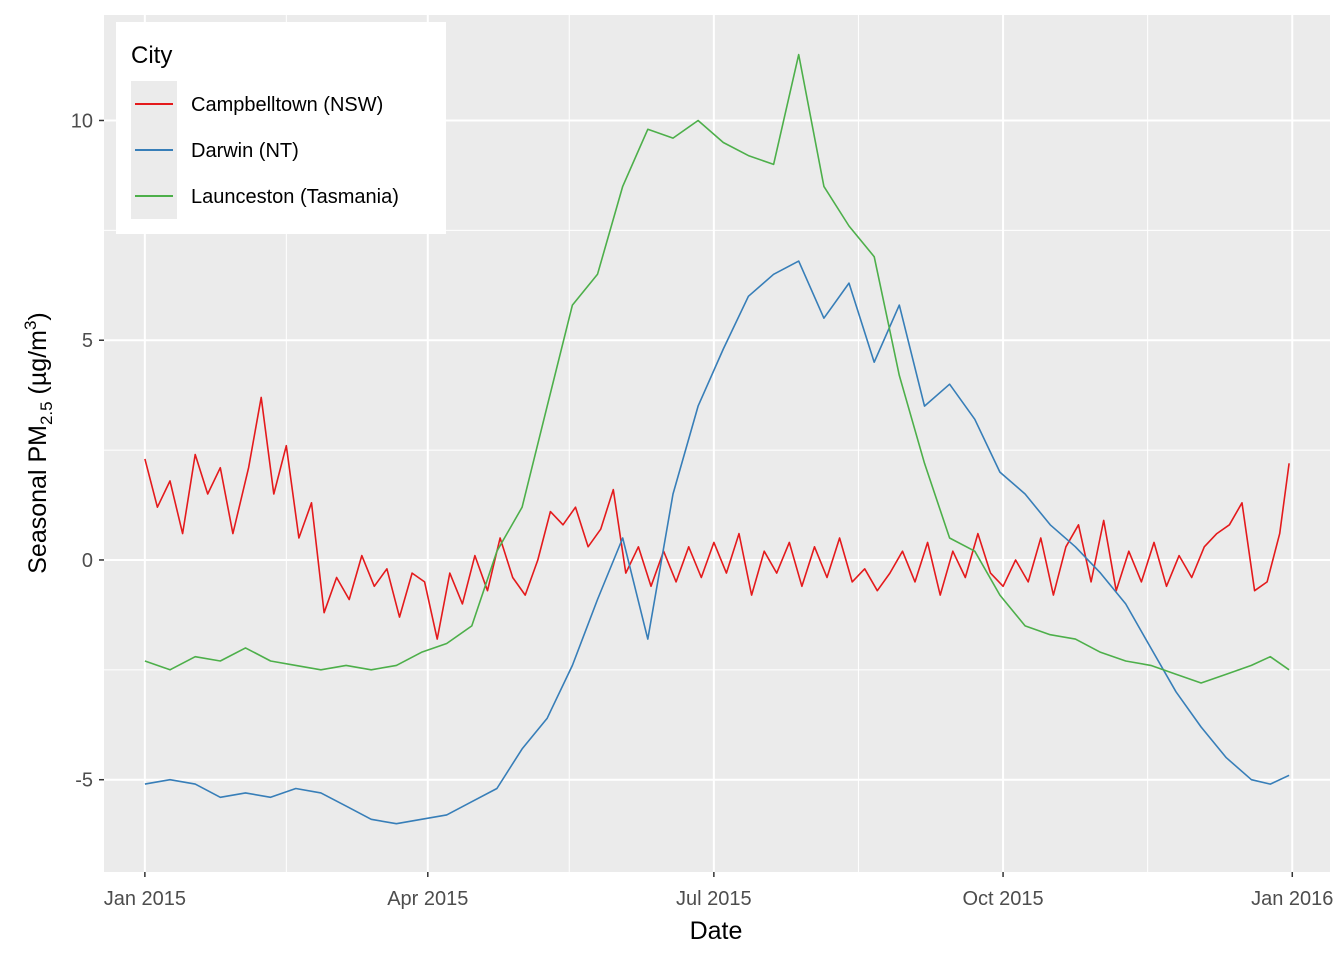 The height and width of the screenshot is (960, 1344). What do you see at coordinates (145, 899) in the screenshot?
I see `x-tick-label: Jan 2015` at bounding box center [145, 899].